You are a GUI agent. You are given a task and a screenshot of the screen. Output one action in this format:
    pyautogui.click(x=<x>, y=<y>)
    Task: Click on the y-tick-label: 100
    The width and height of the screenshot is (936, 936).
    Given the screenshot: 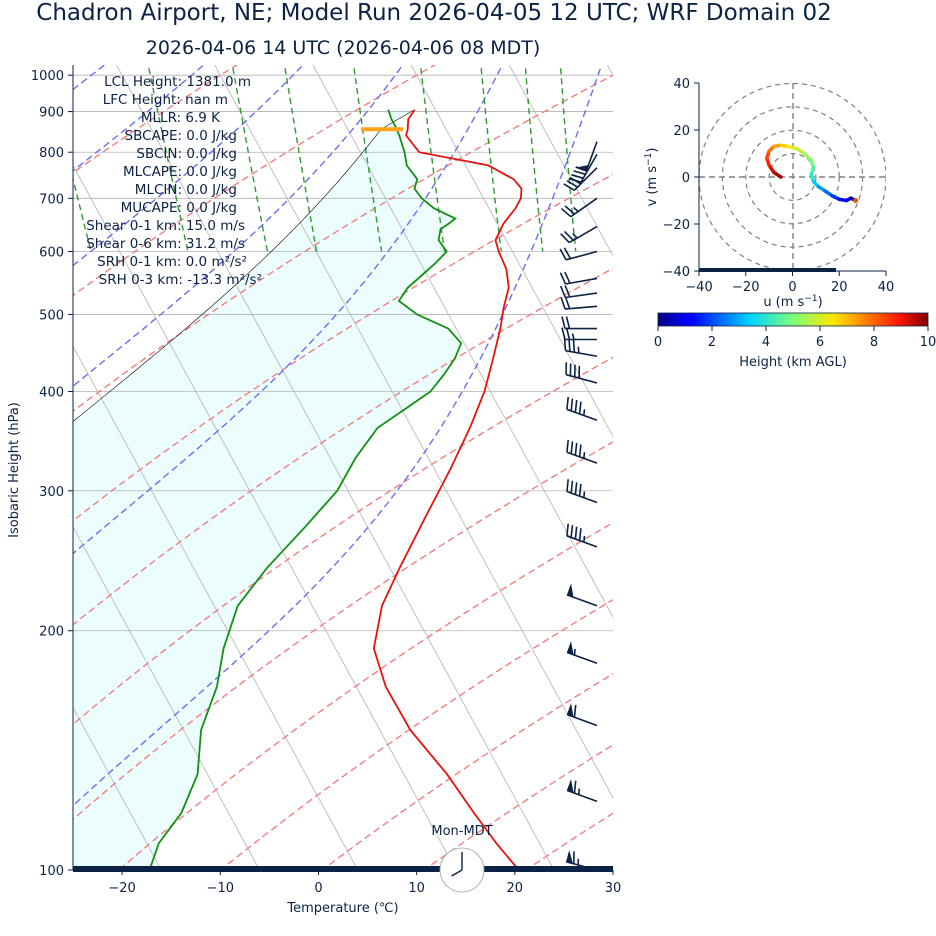 What is the action you would take?
    pyautogui.click(x=51, y=871)
    